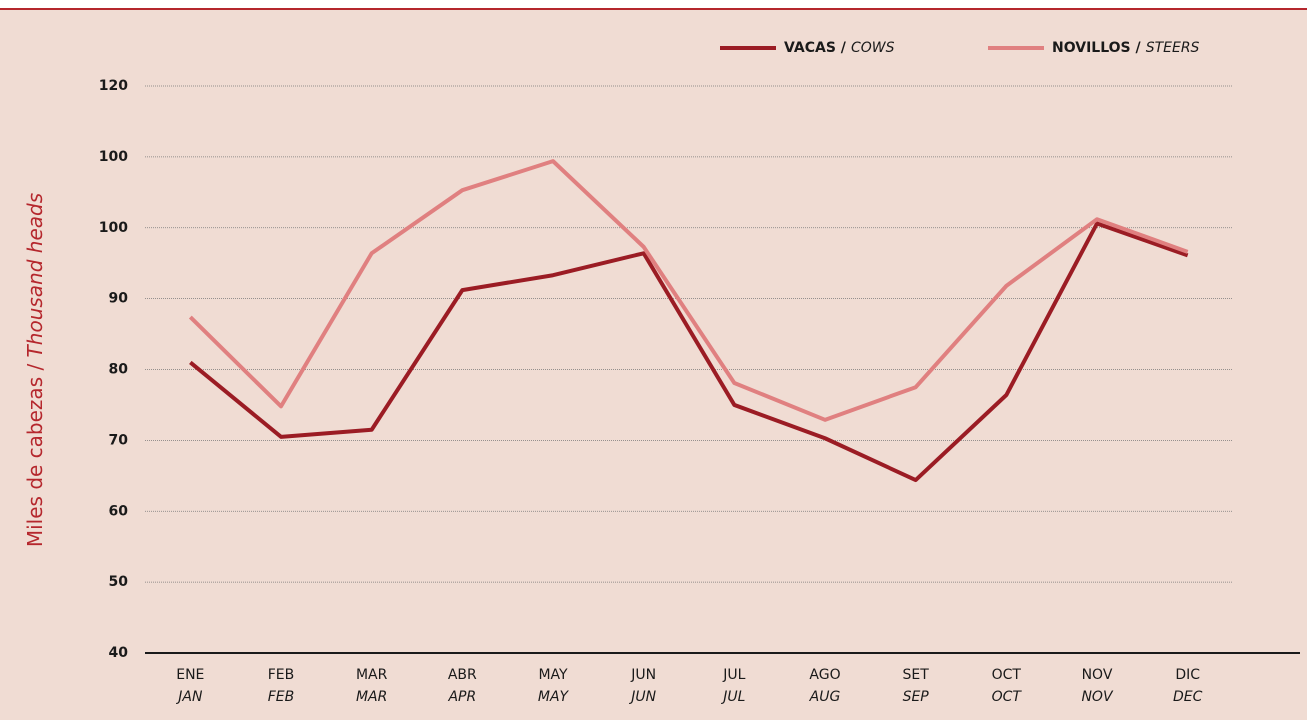 This screenshot has width=1307, height=720. What do you see at coordinates (119, 370) in the screenshot?
I see `y-tick-label: 80` at bounding box center [119, 370].